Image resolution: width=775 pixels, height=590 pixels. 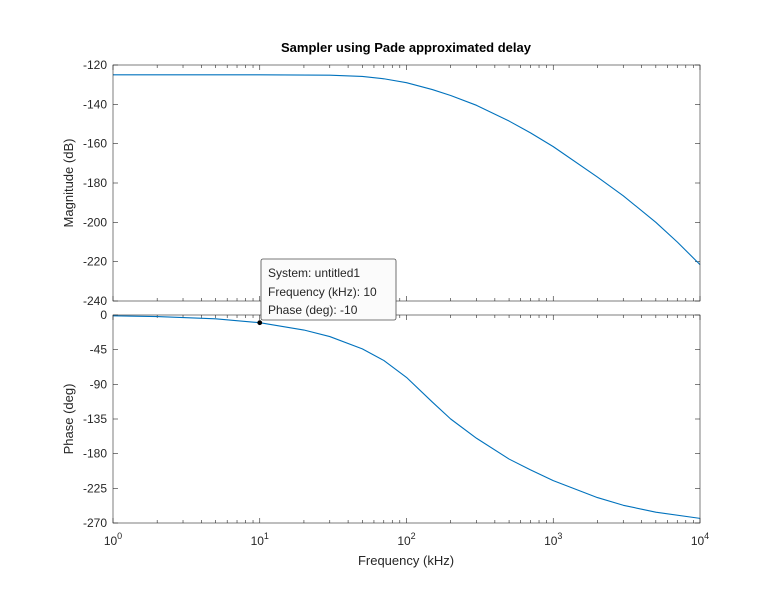 What do you see at coordinates (68, 183) in the screenshot?
I see `magnitude-ylabel: Magnitude (dB)` at bounding box center [68, 183].